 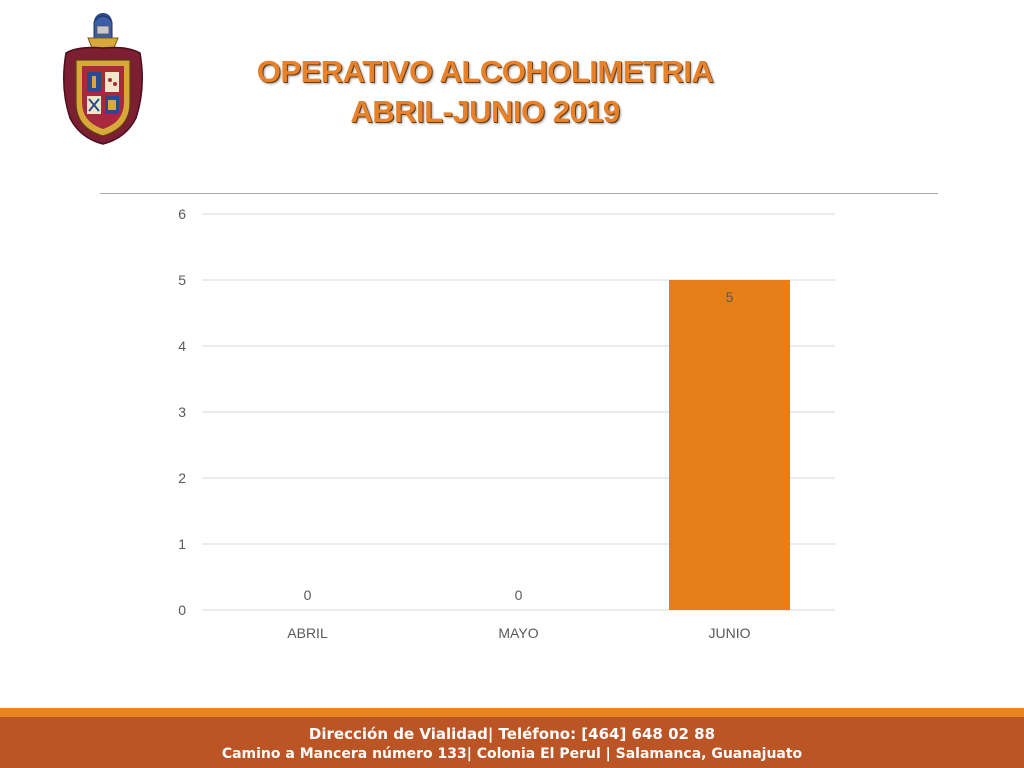 I want to click on footer-stripe, so click(x=512, y=712).